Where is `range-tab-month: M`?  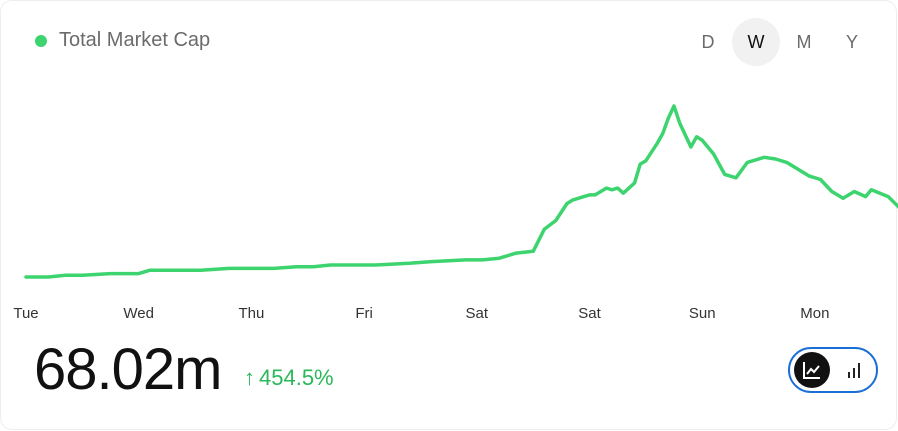
range-tab-month: M is located at coordinates (804, 41).